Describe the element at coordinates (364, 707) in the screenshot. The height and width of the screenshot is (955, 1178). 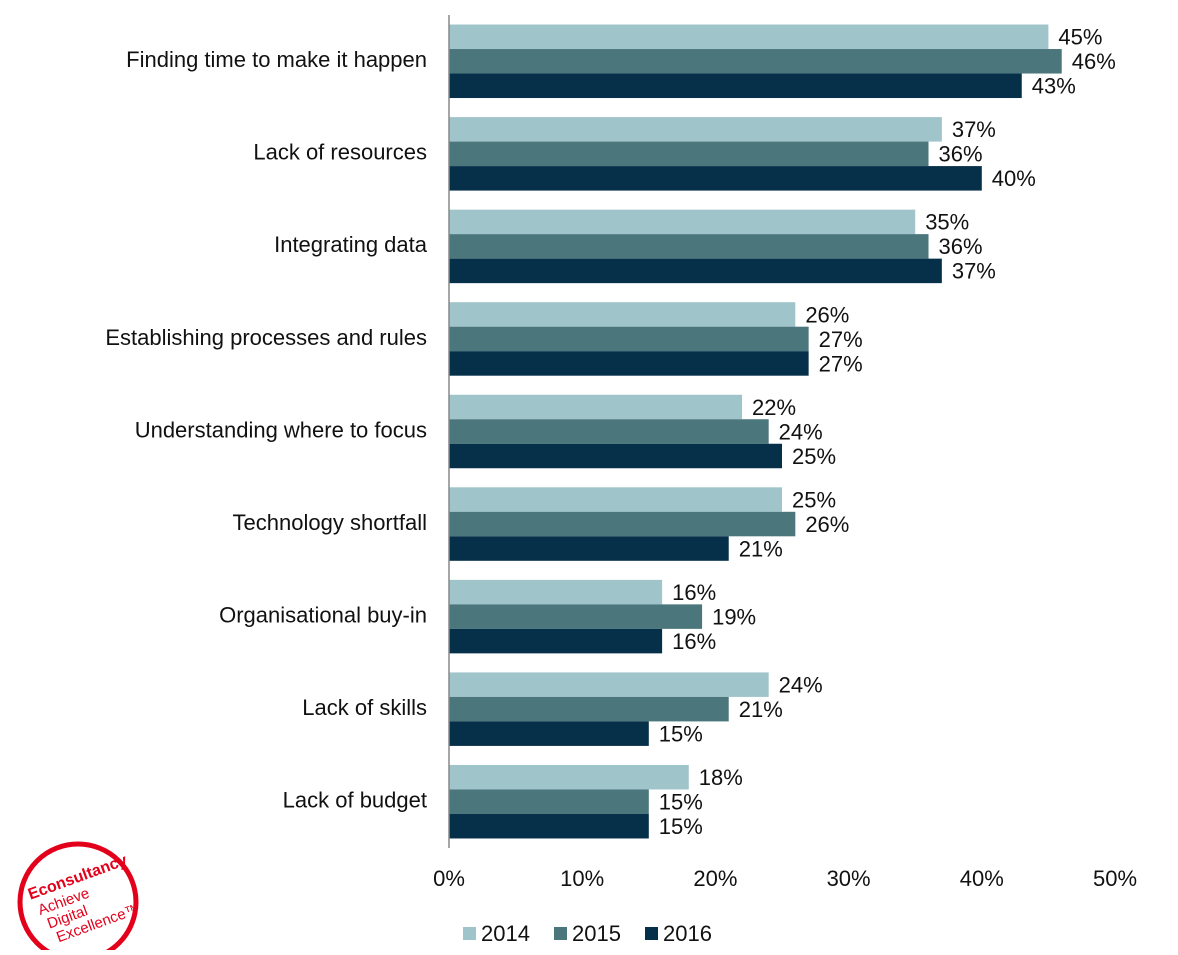
I see `category-label: Lack of skills` at that location.